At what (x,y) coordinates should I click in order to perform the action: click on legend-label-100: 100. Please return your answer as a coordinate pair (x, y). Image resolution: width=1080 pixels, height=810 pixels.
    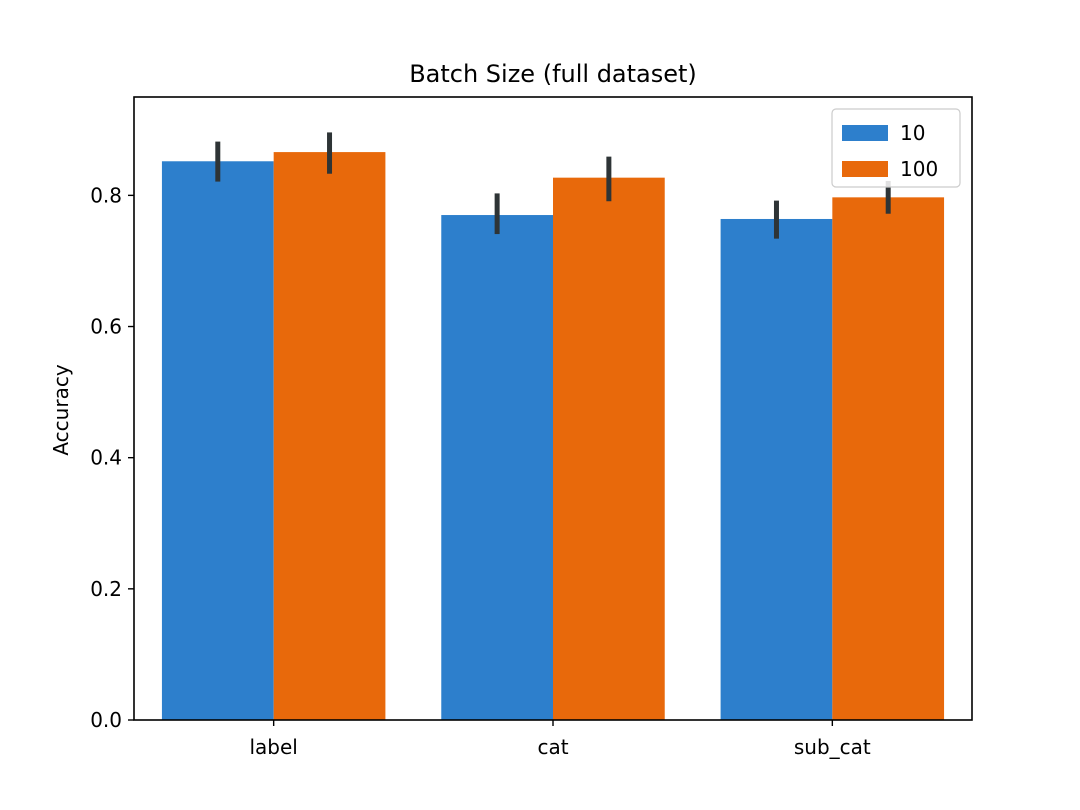
    Looking at the image, I should click on (919, 169).